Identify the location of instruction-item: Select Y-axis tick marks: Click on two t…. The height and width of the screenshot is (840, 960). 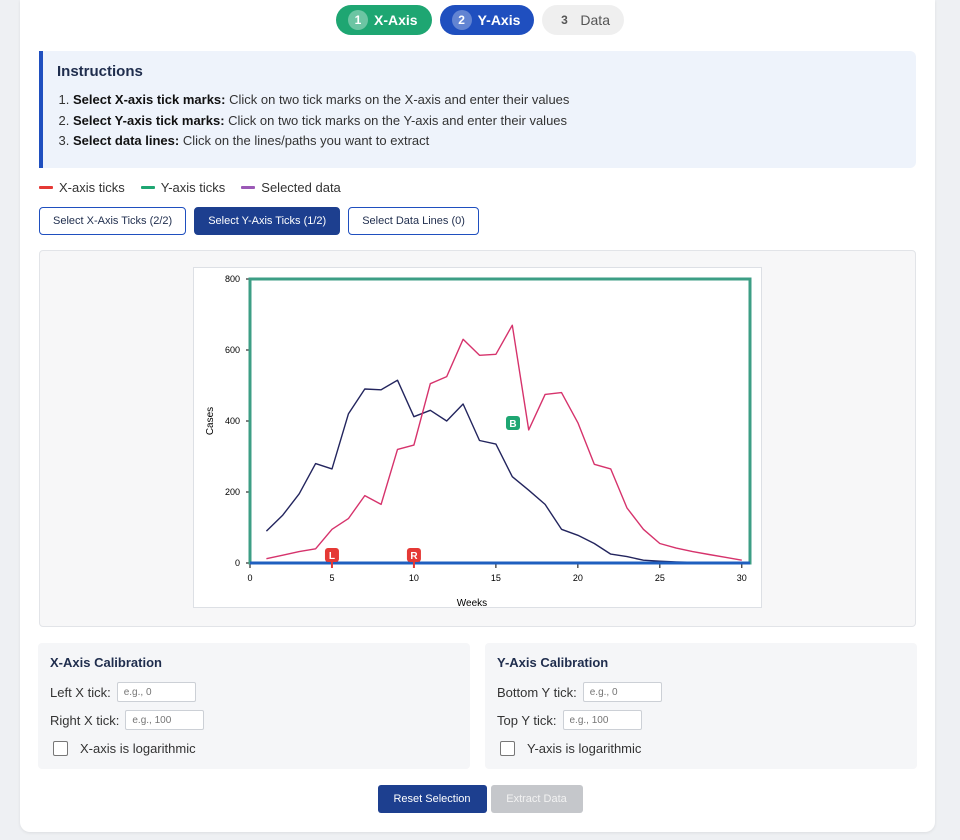
(487, 121).